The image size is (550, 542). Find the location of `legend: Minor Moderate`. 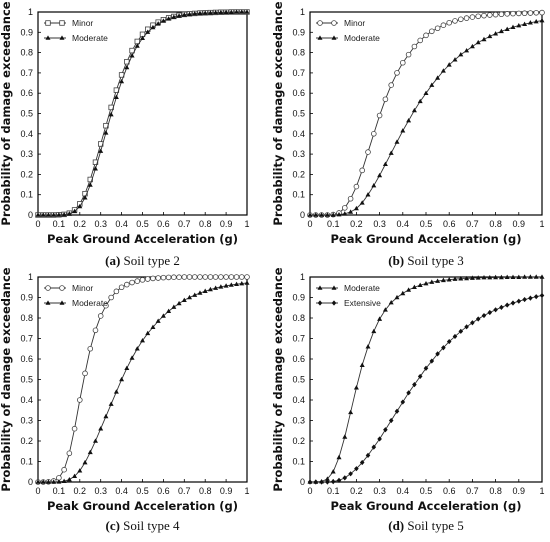

legend: Minor Moderate is located at coordinates (76, 30).